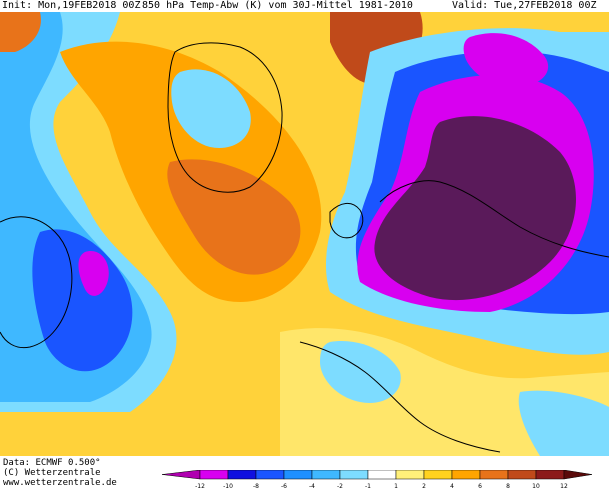 The image size is (609, 490). What do you see at coordinates (312, 486) in the screenshot?
I see `legend-label: -4` at bounding box center [312, 486].